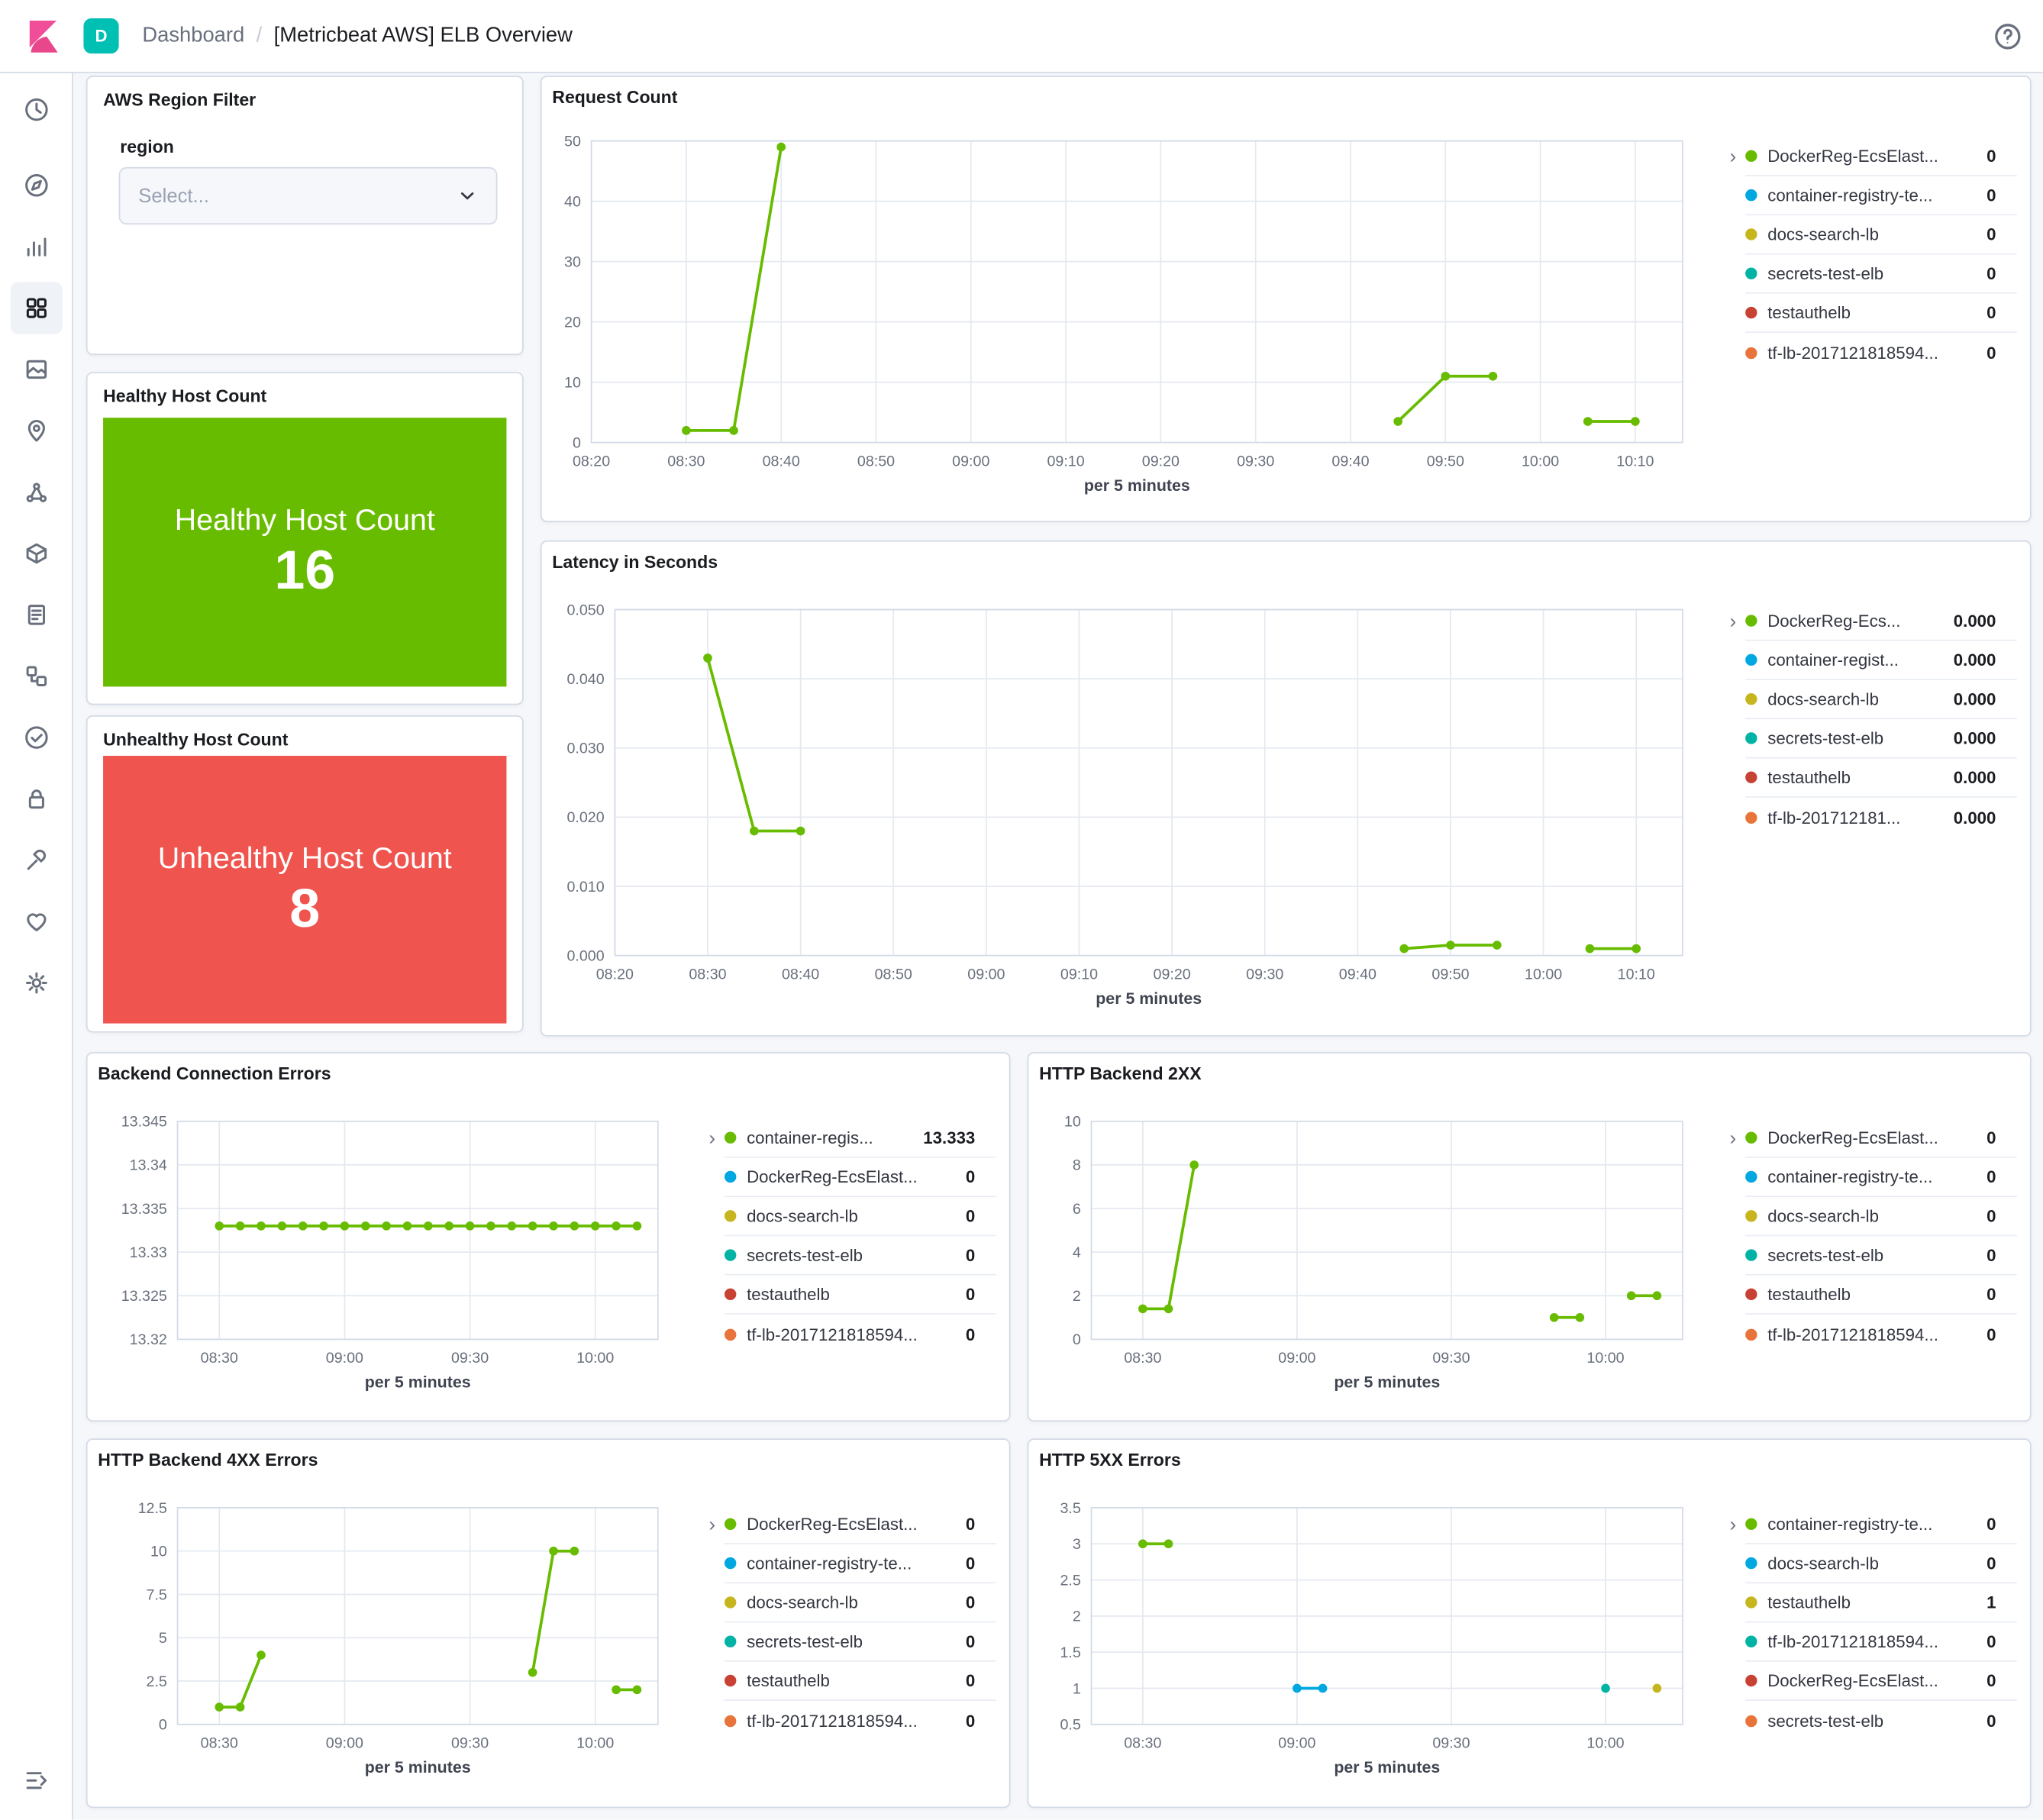 The width and height of the screenshot is (2043, 1820). Describe the element at coordinates (36, 247) in the screenshot. I see `sidebar-item-visualize` at that location.